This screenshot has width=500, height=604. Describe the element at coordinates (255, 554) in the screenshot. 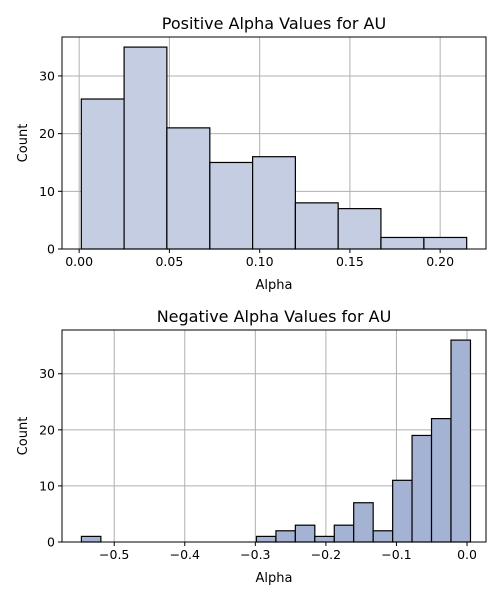

I see `x-tick-label: −0.3` at that location.